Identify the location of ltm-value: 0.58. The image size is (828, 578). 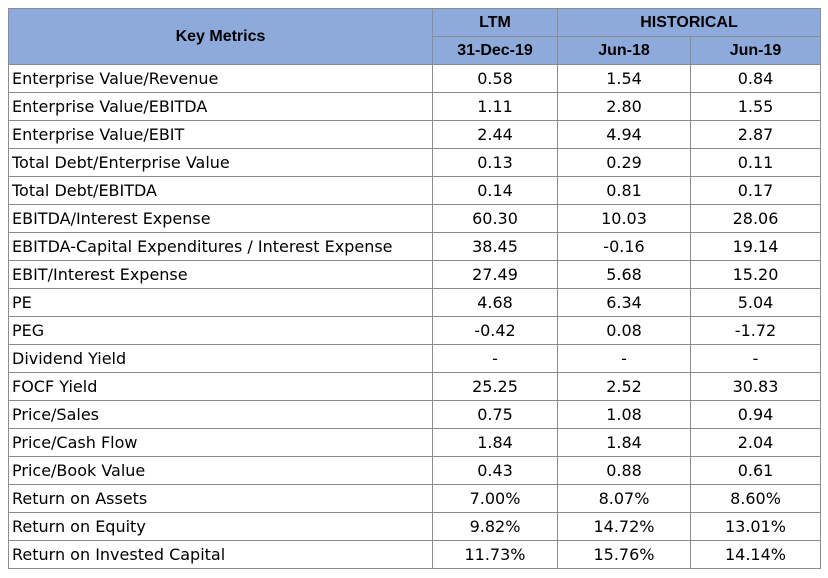
(495, 78).